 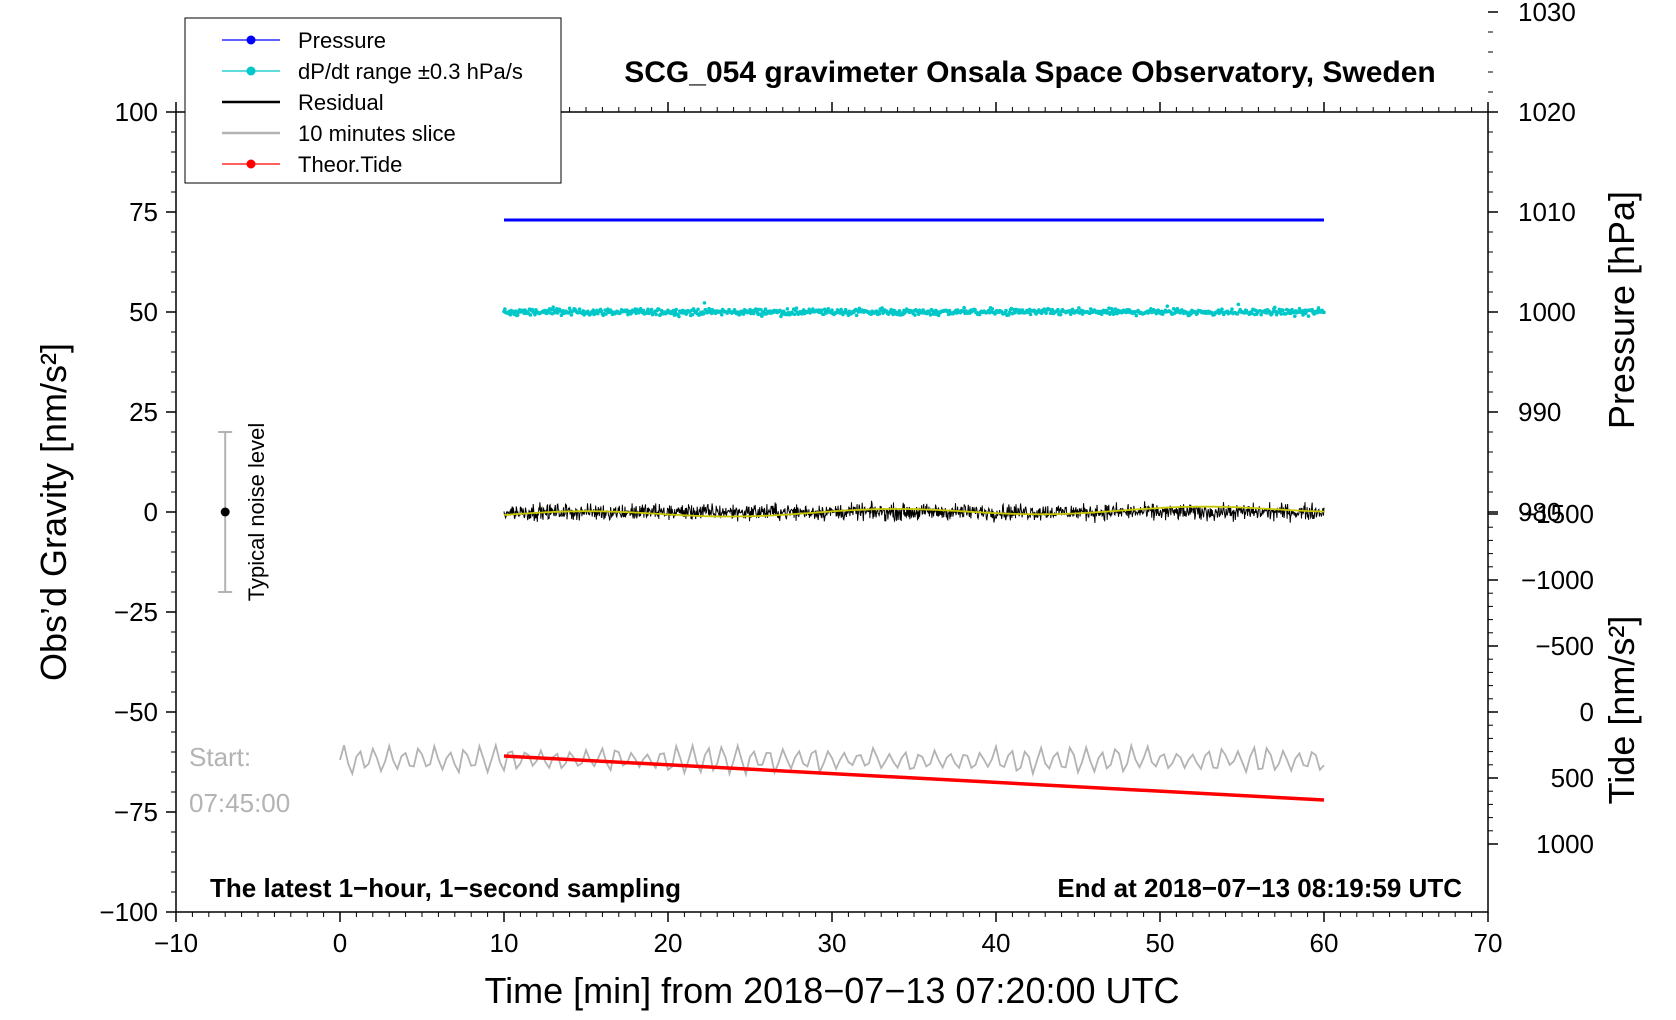 What do you see at coordinates (410, 71) in the screenshot?
I see `legend-label: dP/dt range ±0.3 hPa/s` at bounding box center [410, 71].